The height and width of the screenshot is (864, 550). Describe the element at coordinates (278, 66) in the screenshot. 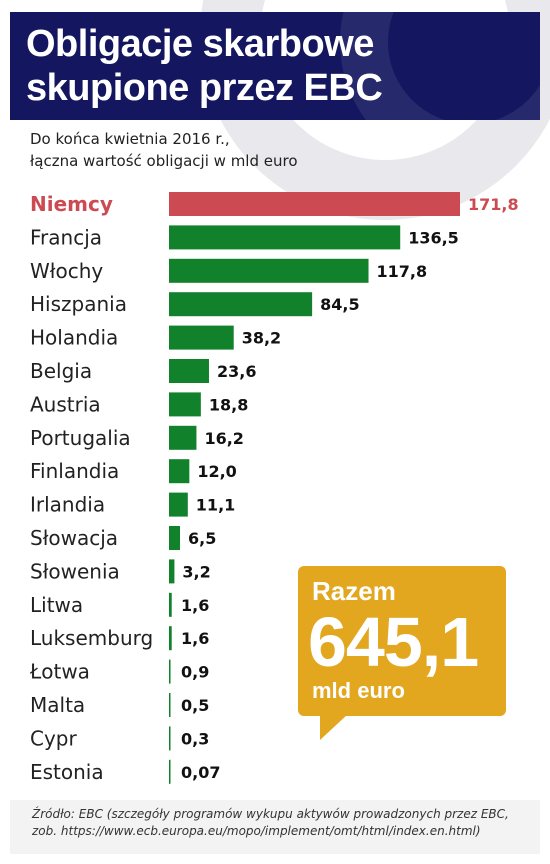

I see `page-title: Obligacje skarbowe skupione przez EBC` at that location.